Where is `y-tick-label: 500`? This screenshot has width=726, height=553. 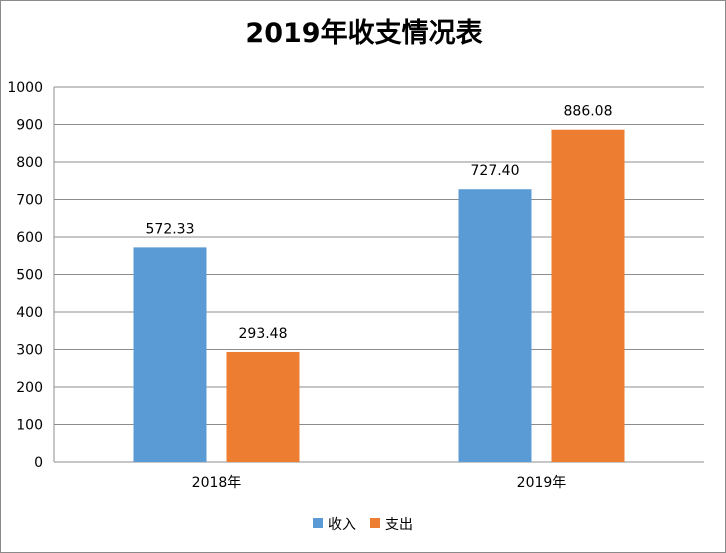
y-tick-label: 500 is located at coordinates (29, 276).